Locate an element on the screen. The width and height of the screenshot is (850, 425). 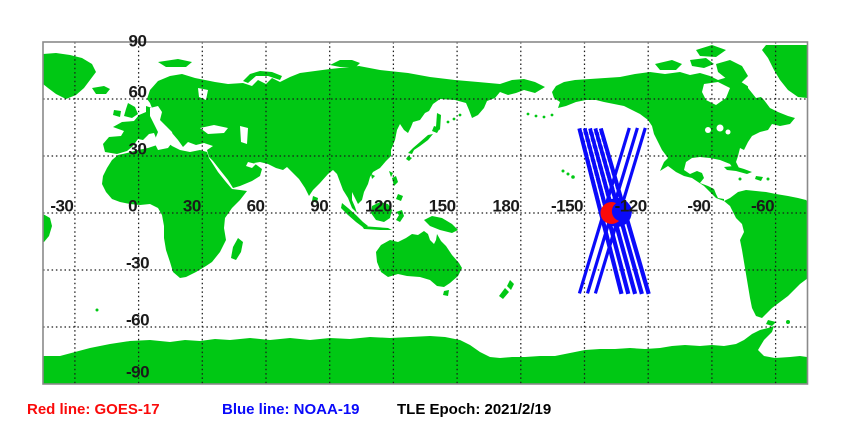
lon-label--90: -90 is located at coordinates (698, 206).